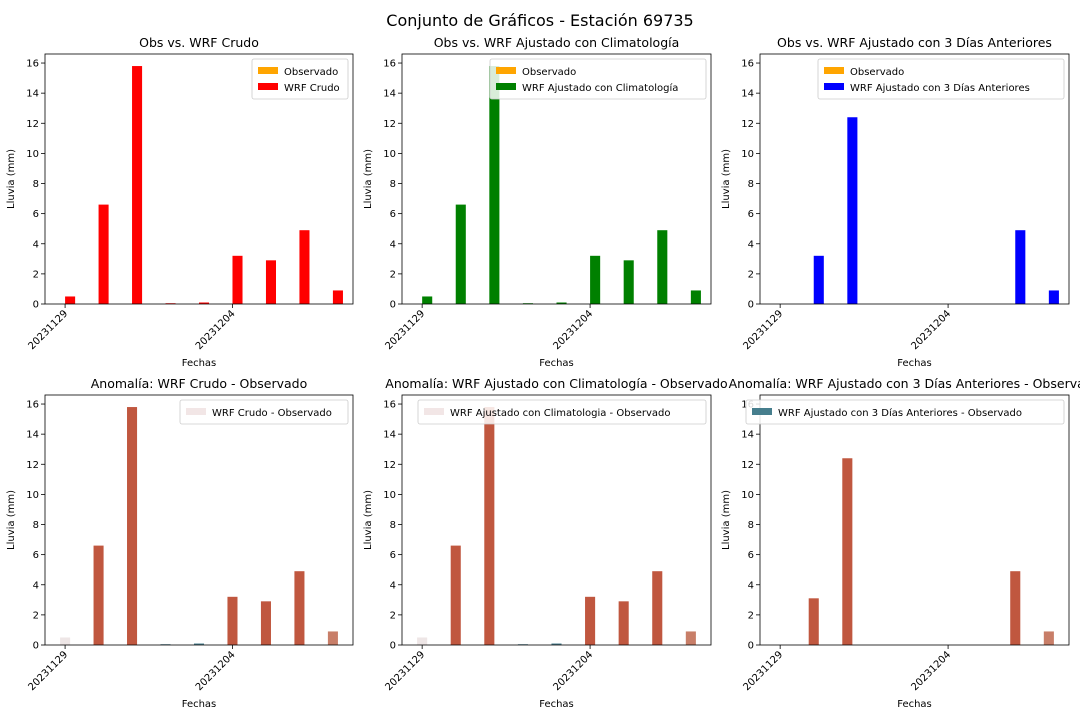 Image resolution: width=1080 pixels, height=720 pixels. What do you see at coordinates (600, 88) in the screenshot?
I see `legend-label: WRF Ajustado con Climatología` at bounding box center [600, 88].